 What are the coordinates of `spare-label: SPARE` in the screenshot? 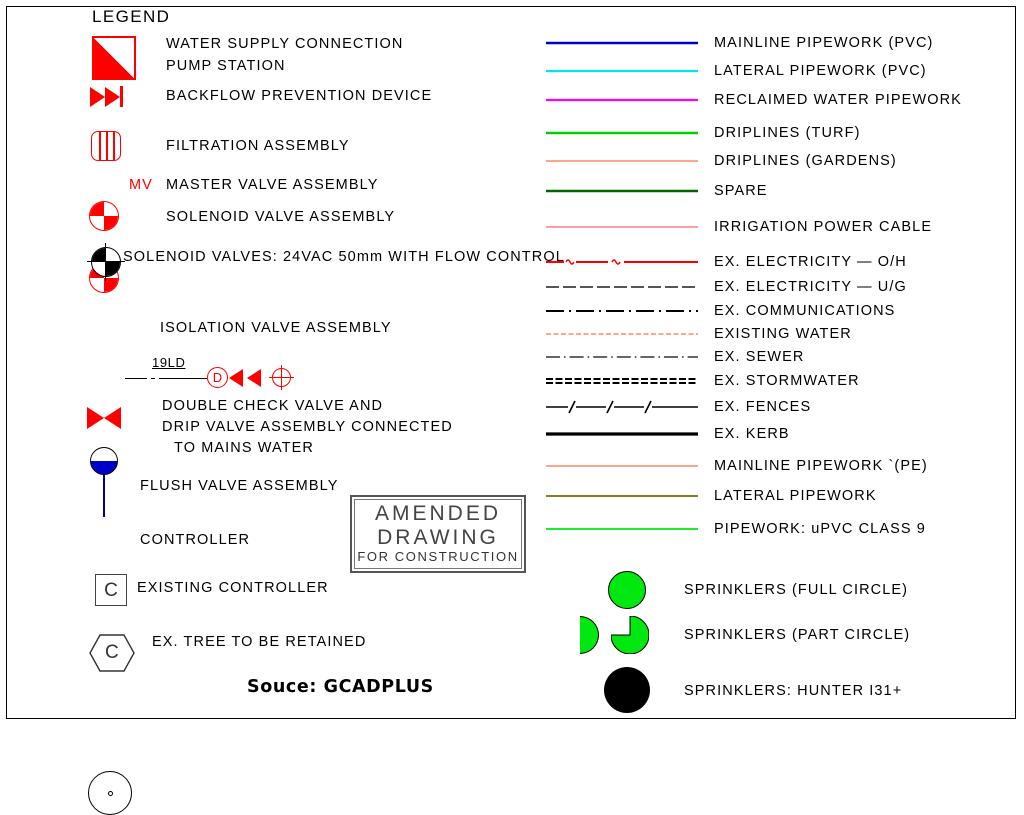 It's located at (741, 191).